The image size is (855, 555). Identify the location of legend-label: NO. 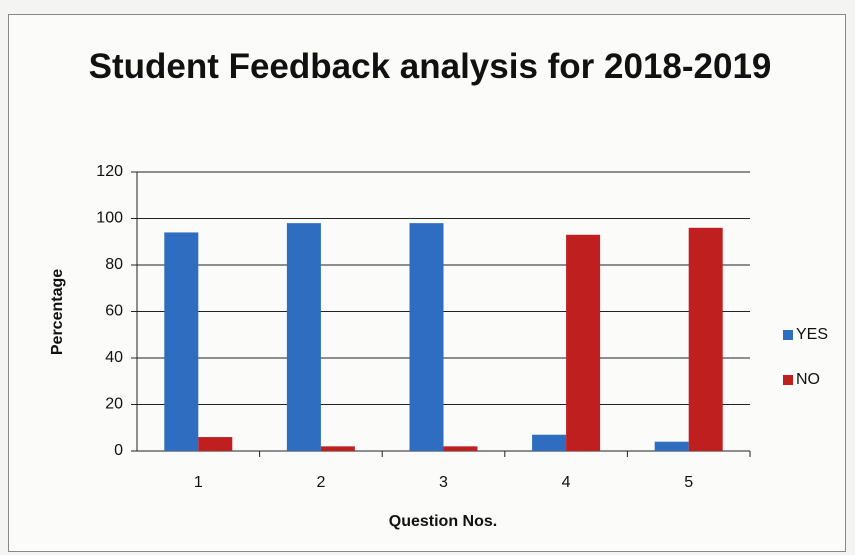
(808, 379).